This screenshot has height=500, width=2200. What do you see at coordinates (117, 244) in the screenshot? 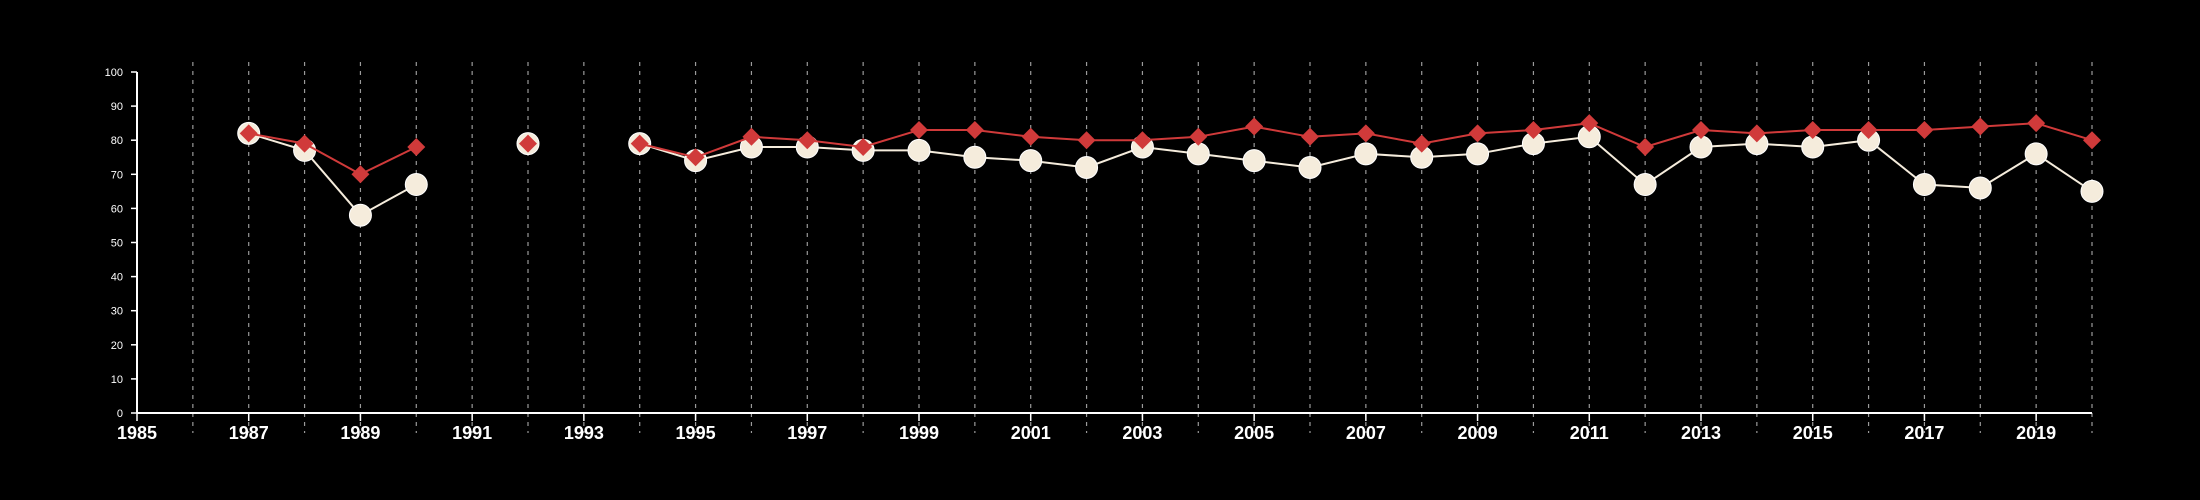
I see `y-tick-label-50: 50` at bounding box center [117, 244].